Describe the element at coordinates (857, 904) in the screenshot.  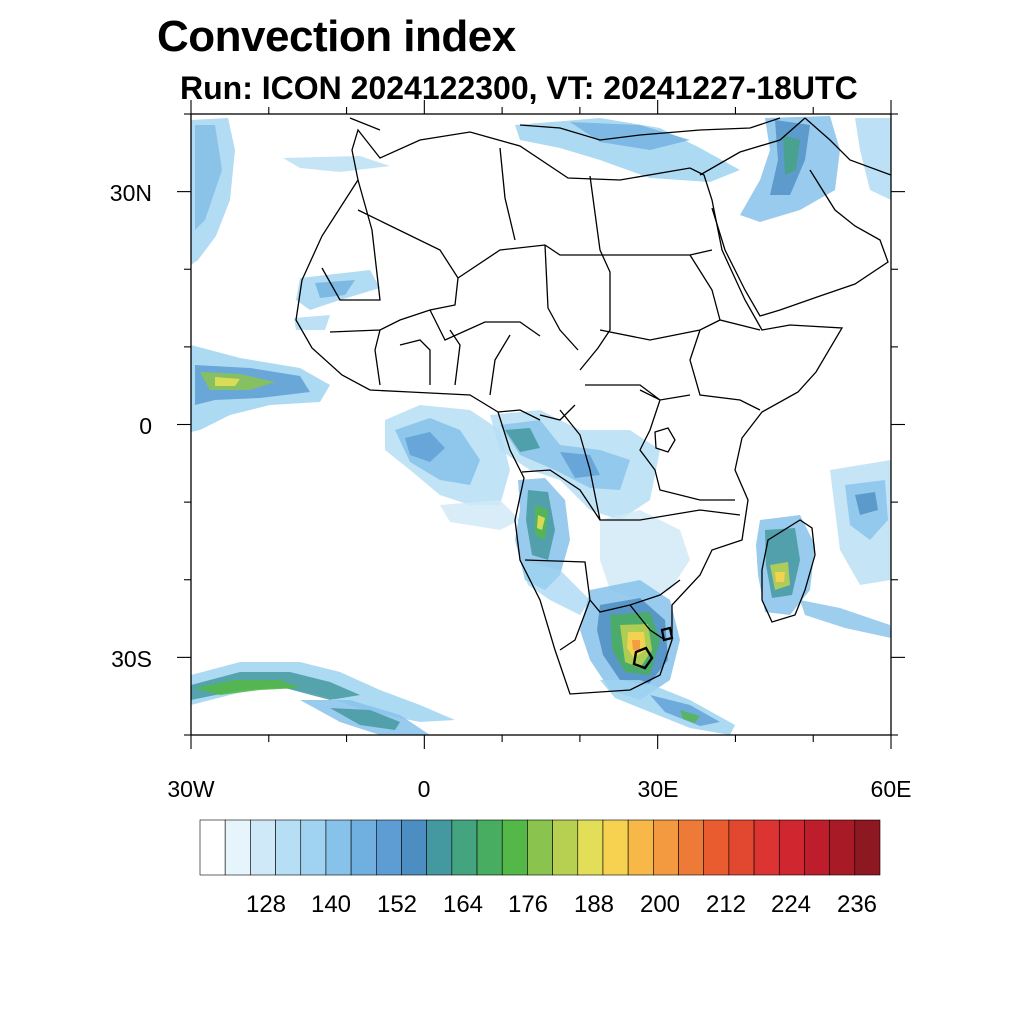
I see `colorbar-label-236: 236` at that location.